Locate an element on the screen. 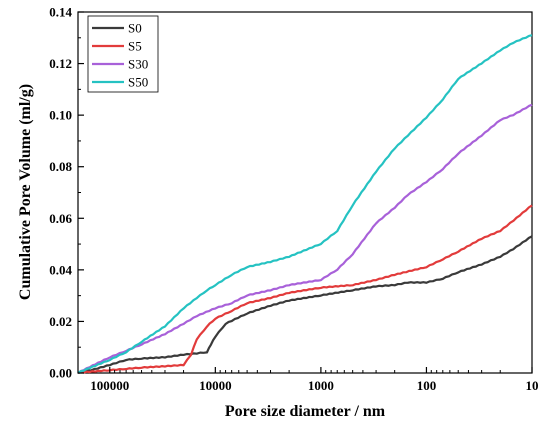 The image size is (550, 429). legend-label-s30: S30 is located at coordinates (138, 64).